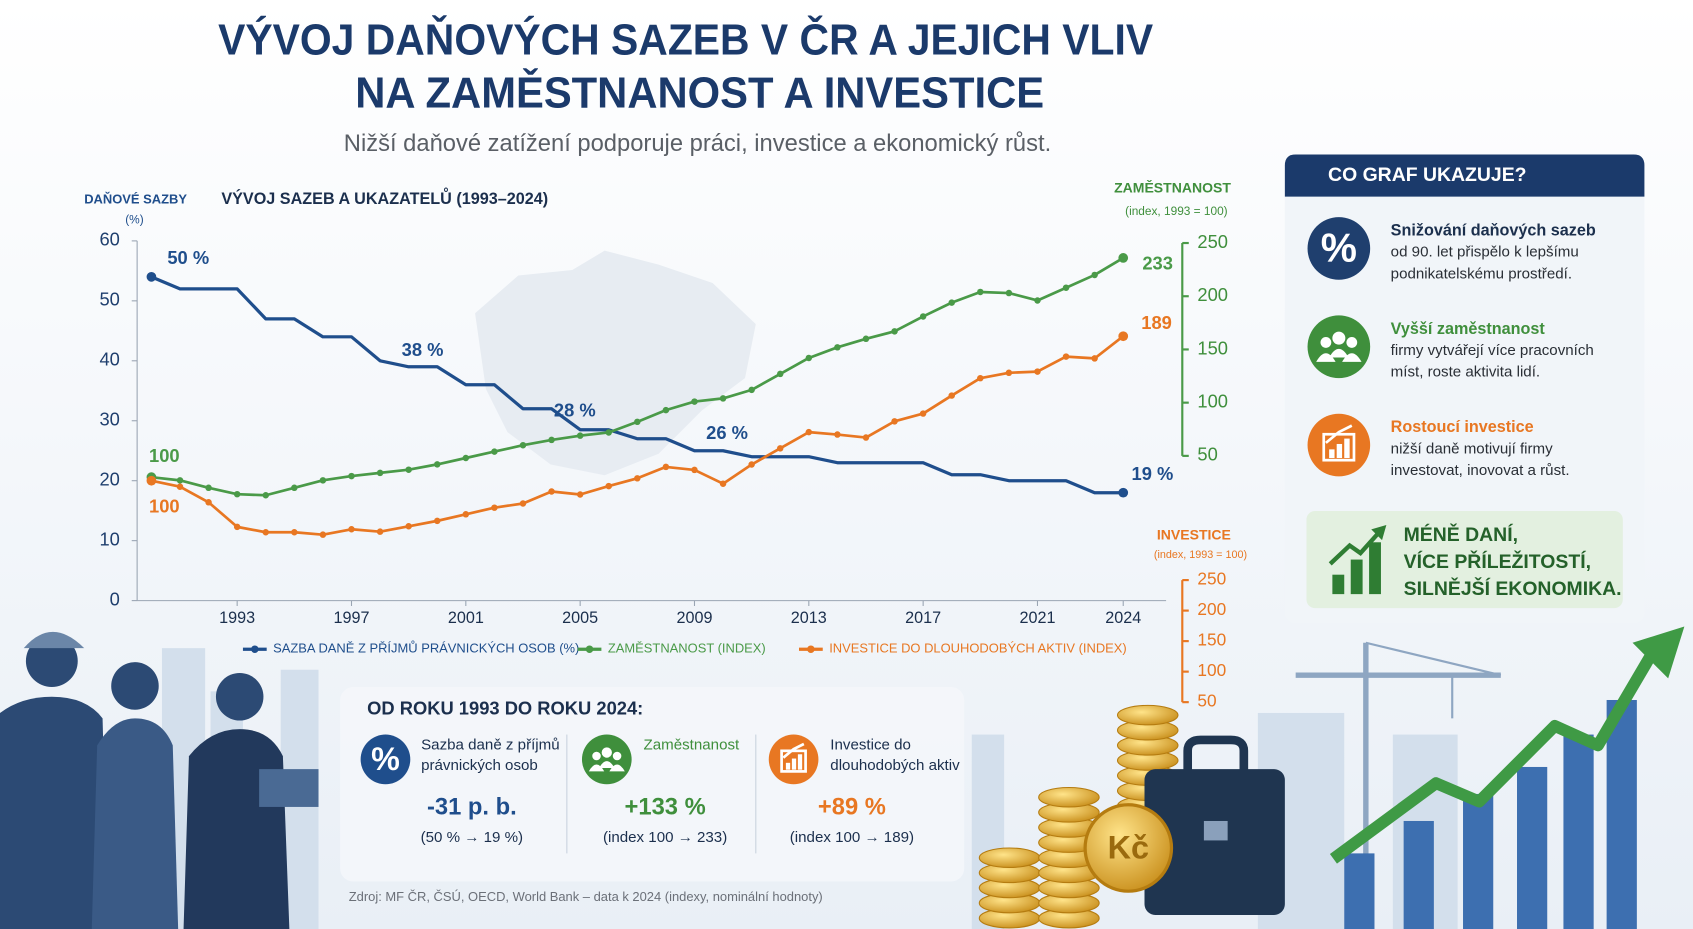  I want to click on x-tick-label: 2013, so click(809, 618).